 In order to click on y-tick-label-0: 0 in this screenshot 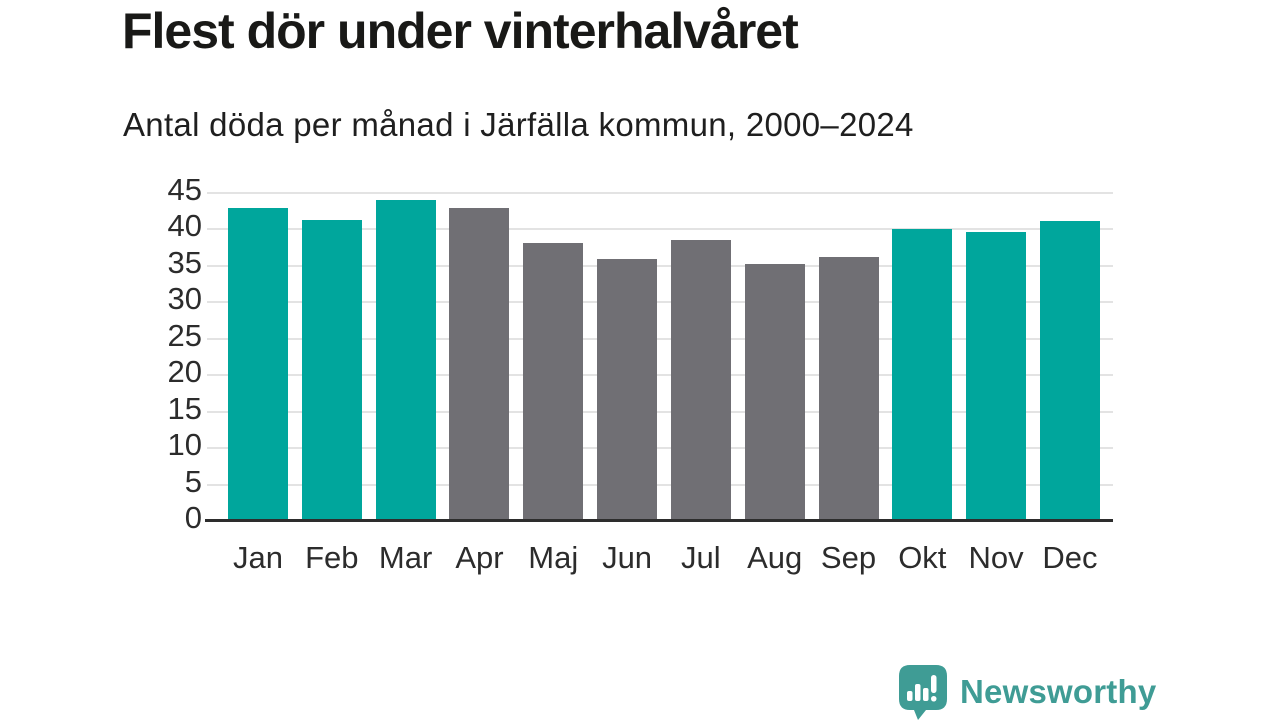, I will do `click(193, 517)`.